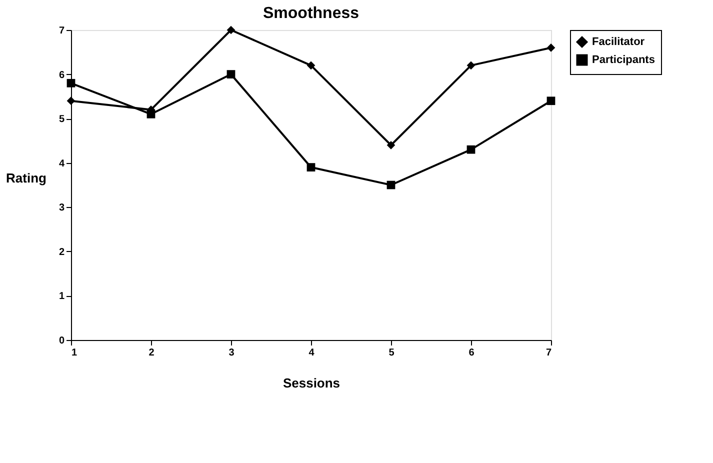 The height and width of the screenshot is (463, 713). I want to click on y-tick-label: 1, so click(61, 296).